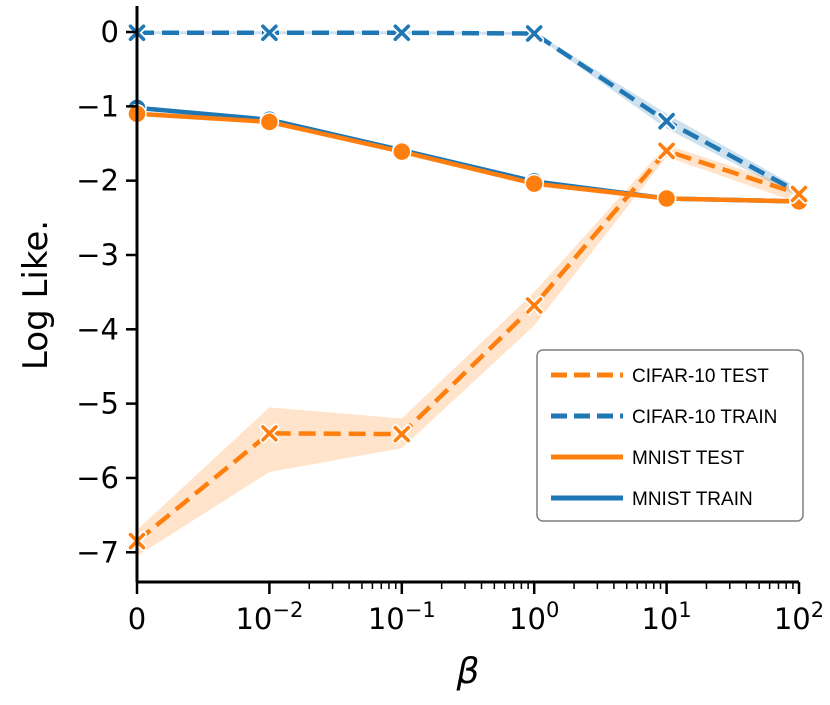 This screenshot has width=830, height=705. What do you see at coordinates (36, 295) in the screenshot?
I see `y-axis-label: Log Like.` at bounding box center [36, 295].